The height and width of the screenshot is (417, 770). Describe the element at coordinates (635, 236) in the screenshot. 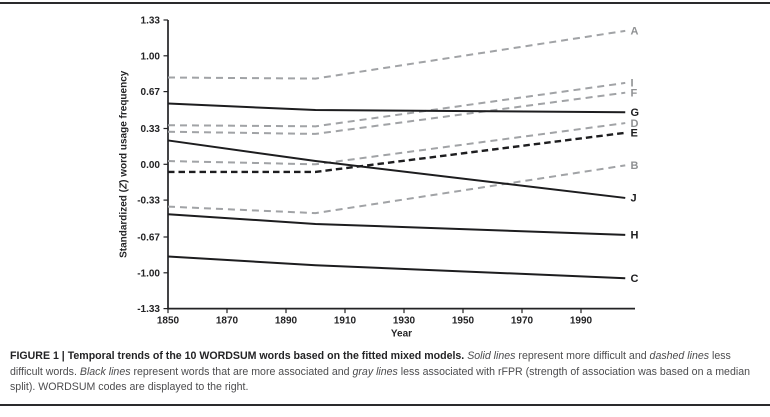

I see `series-label-H: H` at that location.